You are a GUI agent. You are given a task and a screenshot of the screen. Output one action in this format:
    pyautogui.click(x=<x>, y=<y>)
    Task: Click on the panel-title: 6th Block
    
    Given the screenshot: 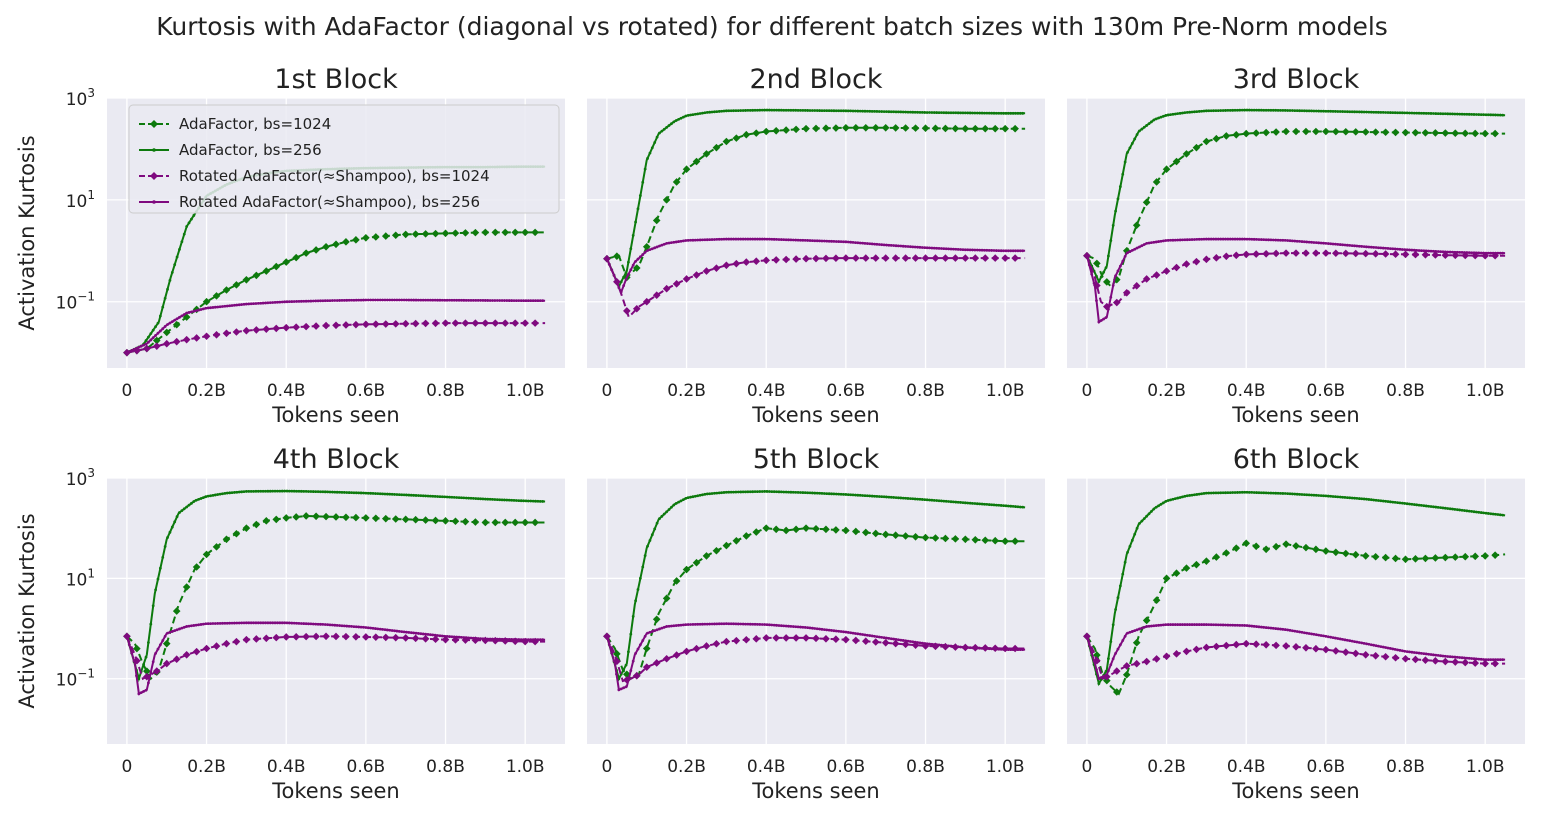 What is the action you would take?
    pyautogui.click(x=1296, y=459)
    